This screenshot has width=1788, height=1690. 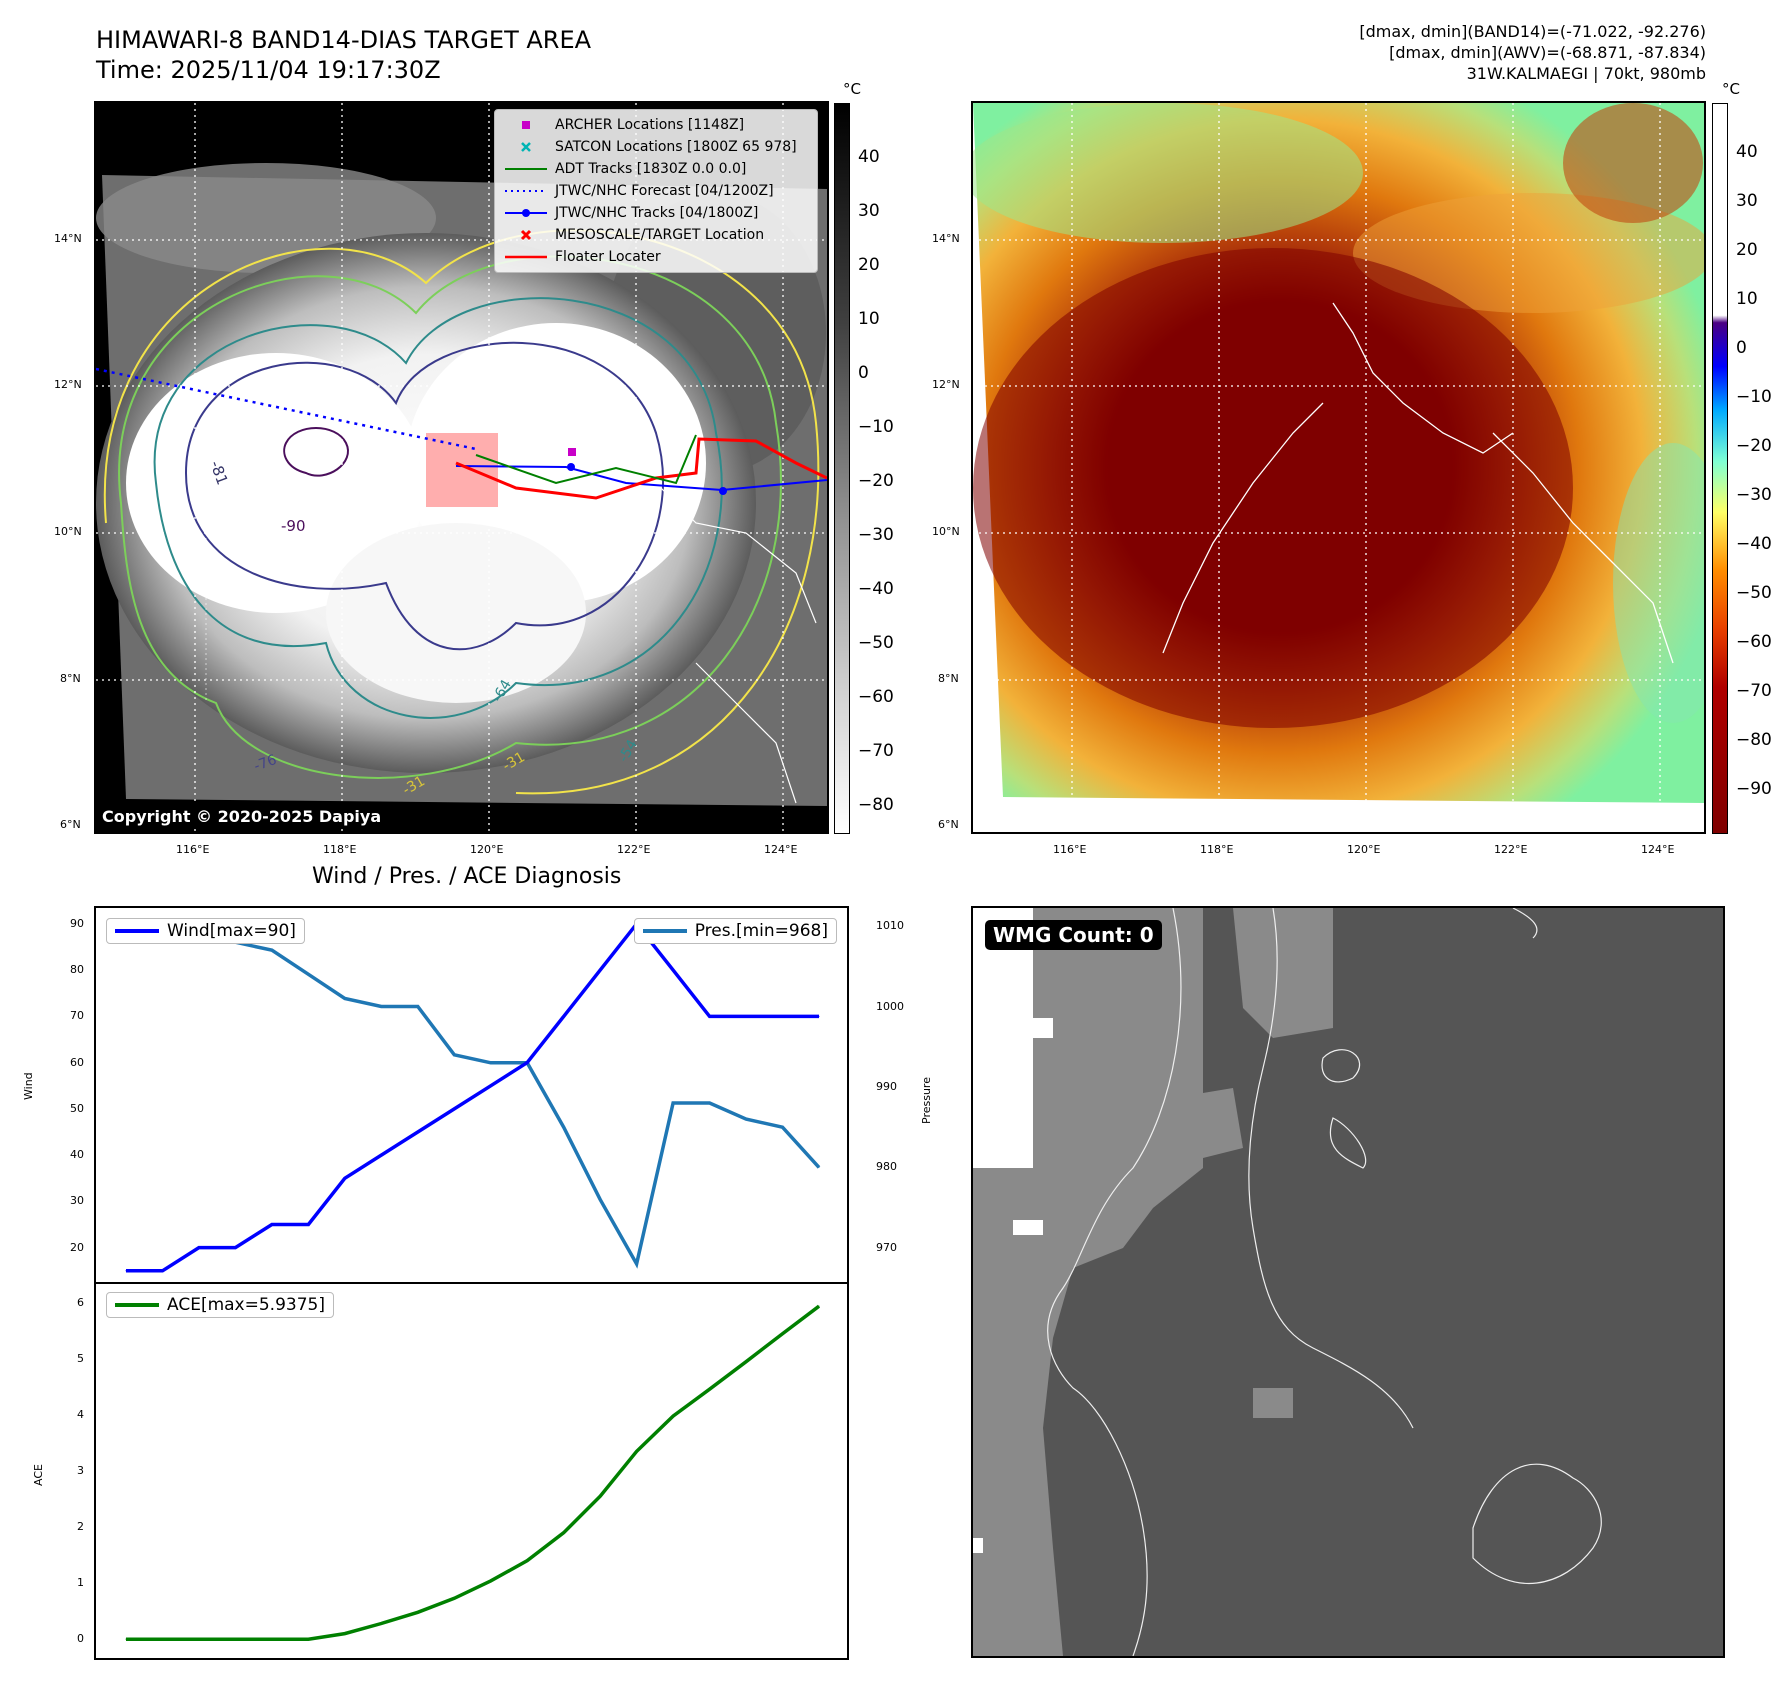 I want to click on lon-tick-116: 116°E, so click(x=193, y=849).